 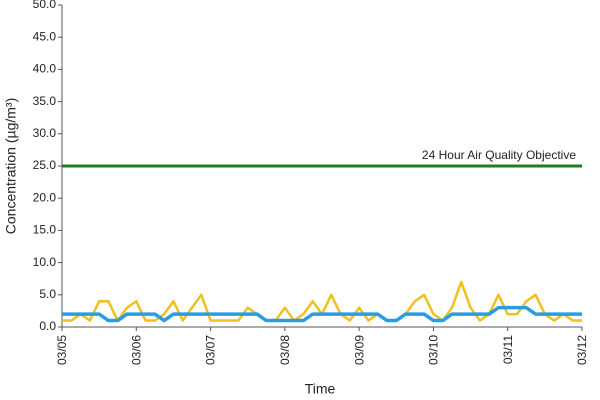 I want to click on y-tick-label: 30.0, so click(x=45, y=133).